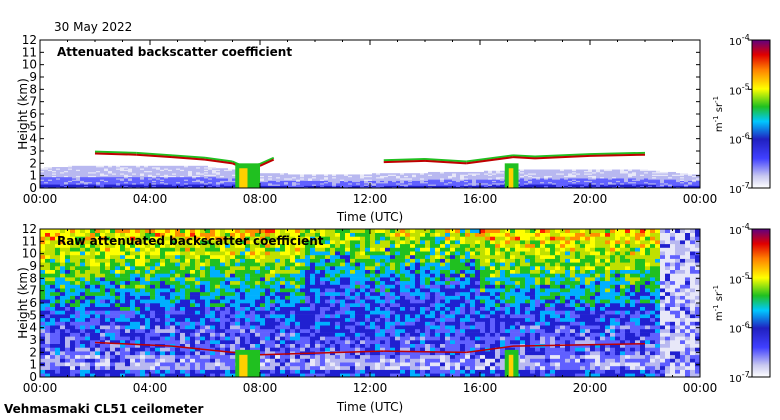 The width and height of the screenshot is (780, 420). What do you see at coordinates (33, 114) in the screenshot?
I see `y-tick-label: 6` at bounding box center [33, 114].